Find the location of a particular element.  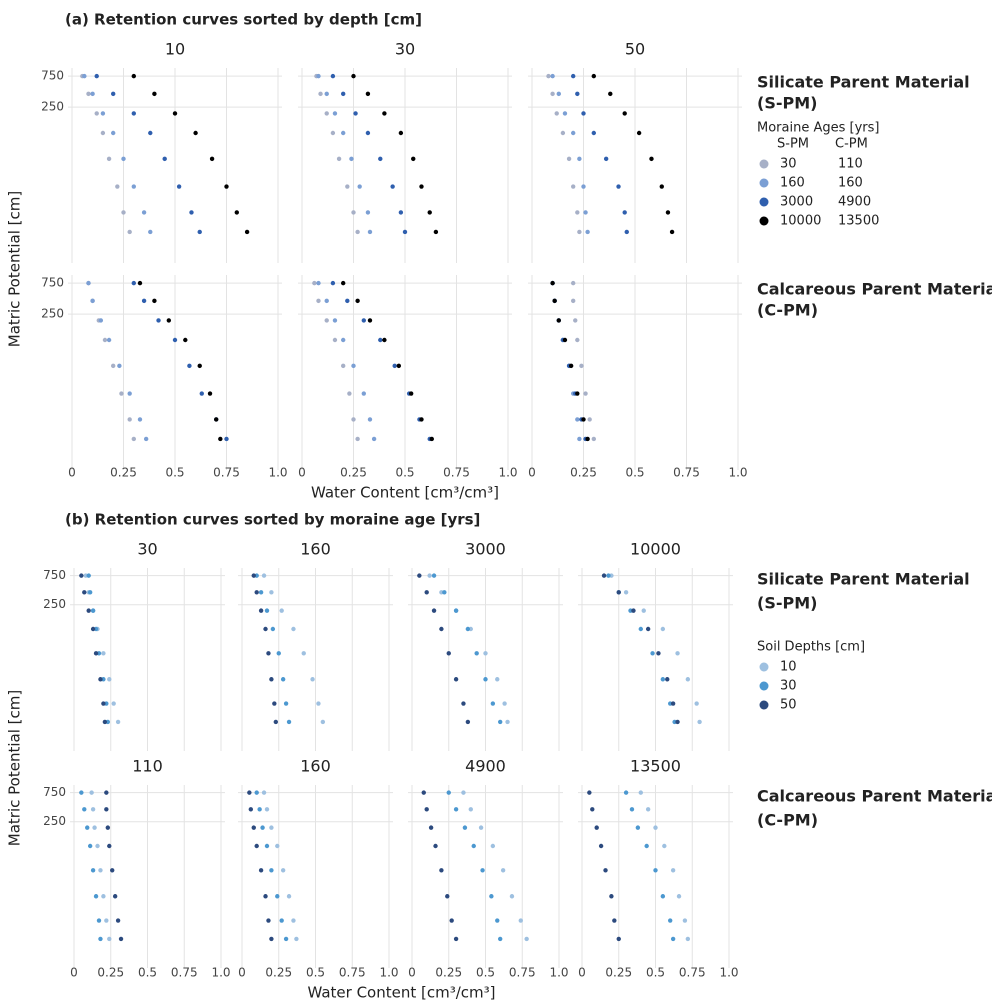

x-tick-label: 0.25 is located at coordinates (110, 973).